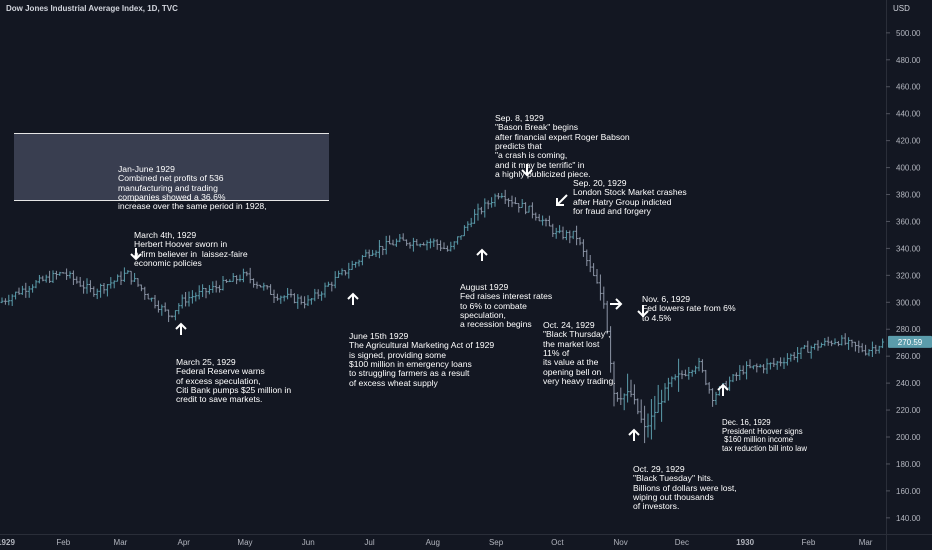  What do you see at coordinates (908, 248) in the screenshot?
I see `price-tick-label: 340.00` at bounding box center [908, 248].